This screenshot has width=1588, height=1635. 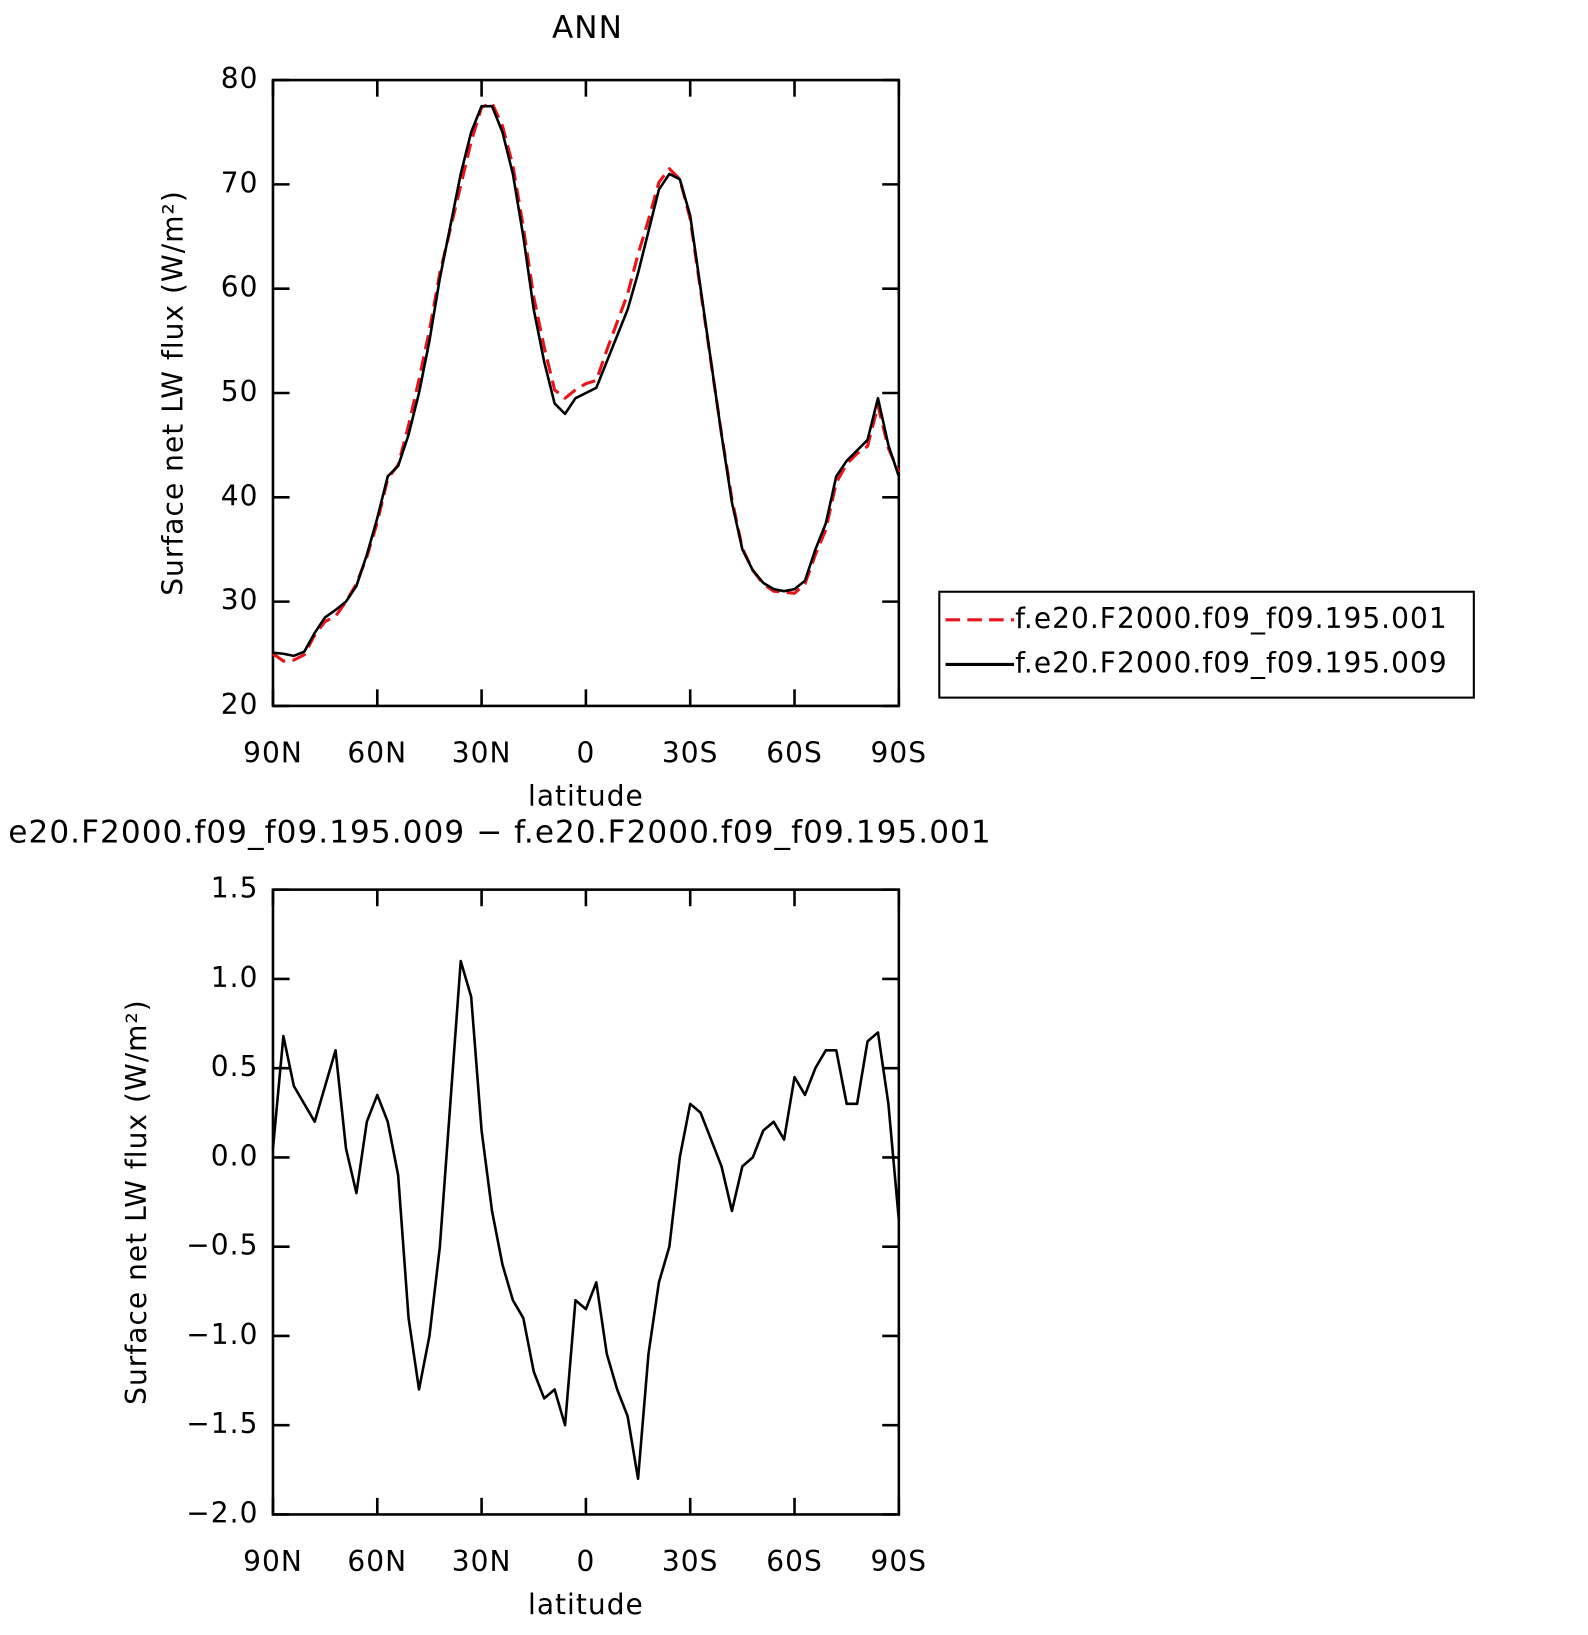 What do you see at coordinates (1231, 618) in the screenshot?
I see `legend-label: f.e20.F2000.f09_f09.195.001` at bounding box center [1231, 618].